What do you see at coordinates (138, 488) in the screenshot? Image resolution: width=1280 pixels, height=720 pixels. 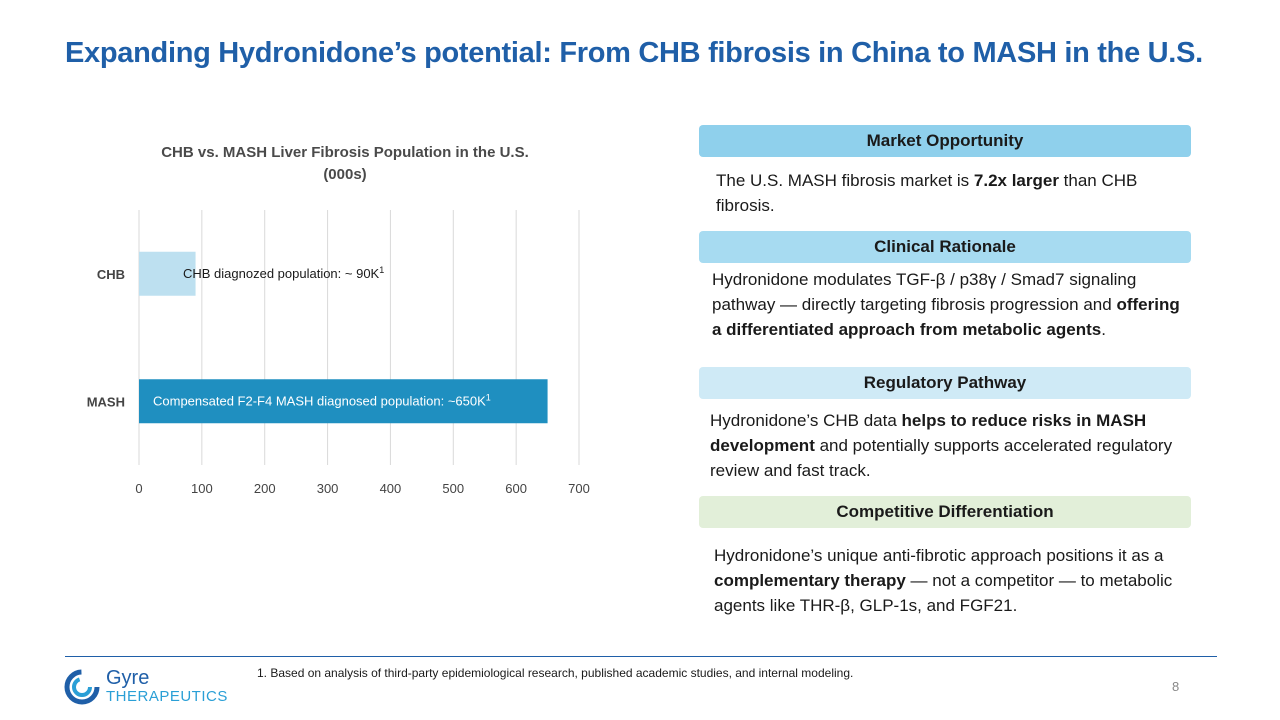 I see `x-tick-label: 0` at bounding box center [138, 488].